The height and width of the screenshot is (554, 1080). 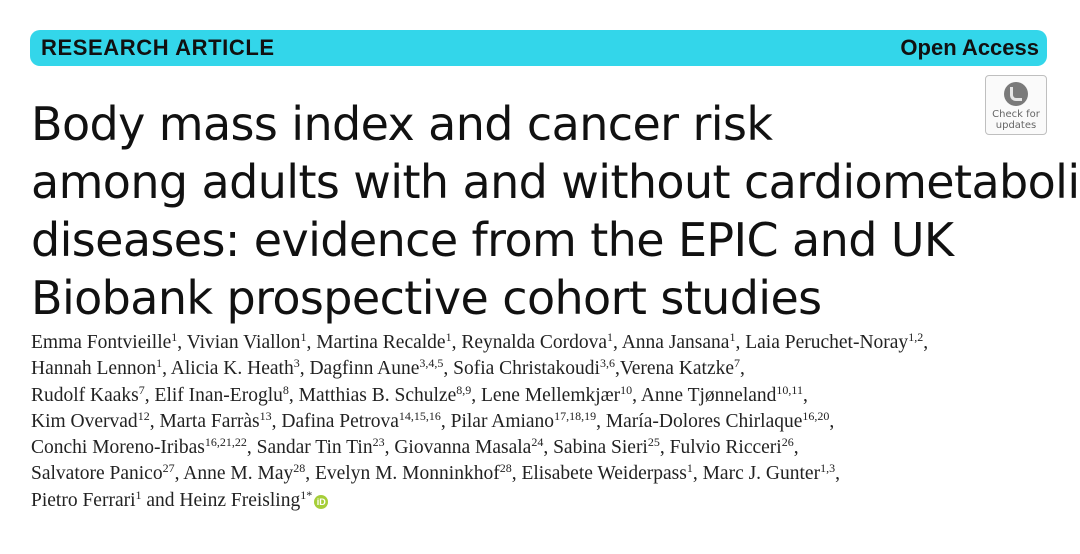 I want to click on author: Anne M. May28,, so click(x=249, y=473).